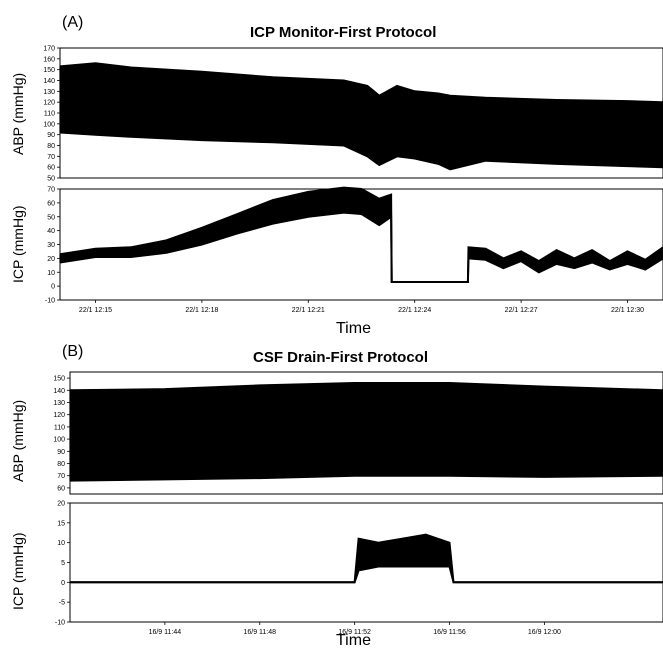 The width and height of the screenshot is (663, 650). I want to click on panel-b-title: CSF Drain-First Protocol, so click(341, 357).